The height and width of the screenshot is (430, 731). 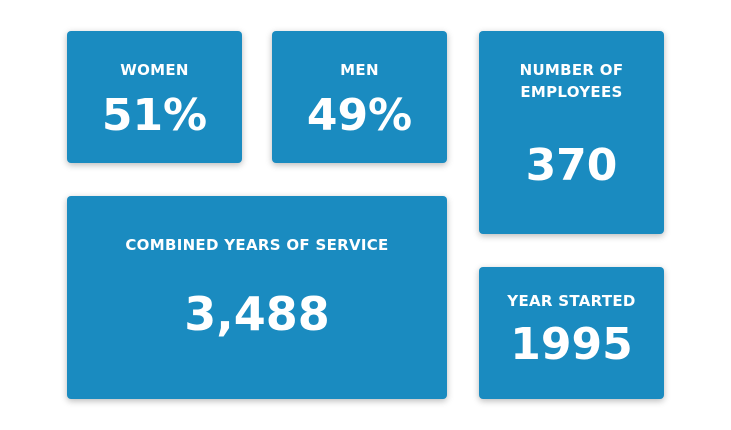 I want to click on year-started-label: YEAR STARTED, so click(x=571, y=301).